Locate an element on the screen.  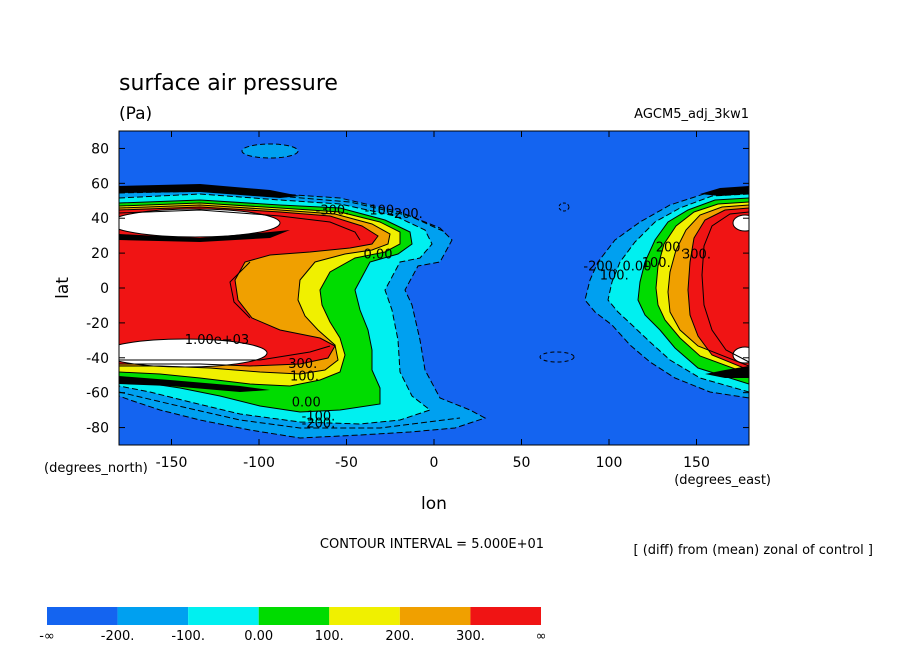
y-unit-note: (degrees_north) is located at coordinates (96, 468).